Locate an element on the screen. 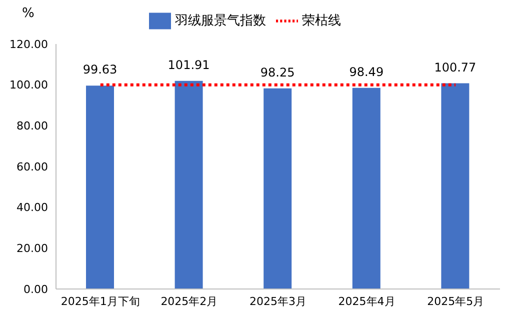  y-tick-label: 0.00 is located at coordinates (36, 289).